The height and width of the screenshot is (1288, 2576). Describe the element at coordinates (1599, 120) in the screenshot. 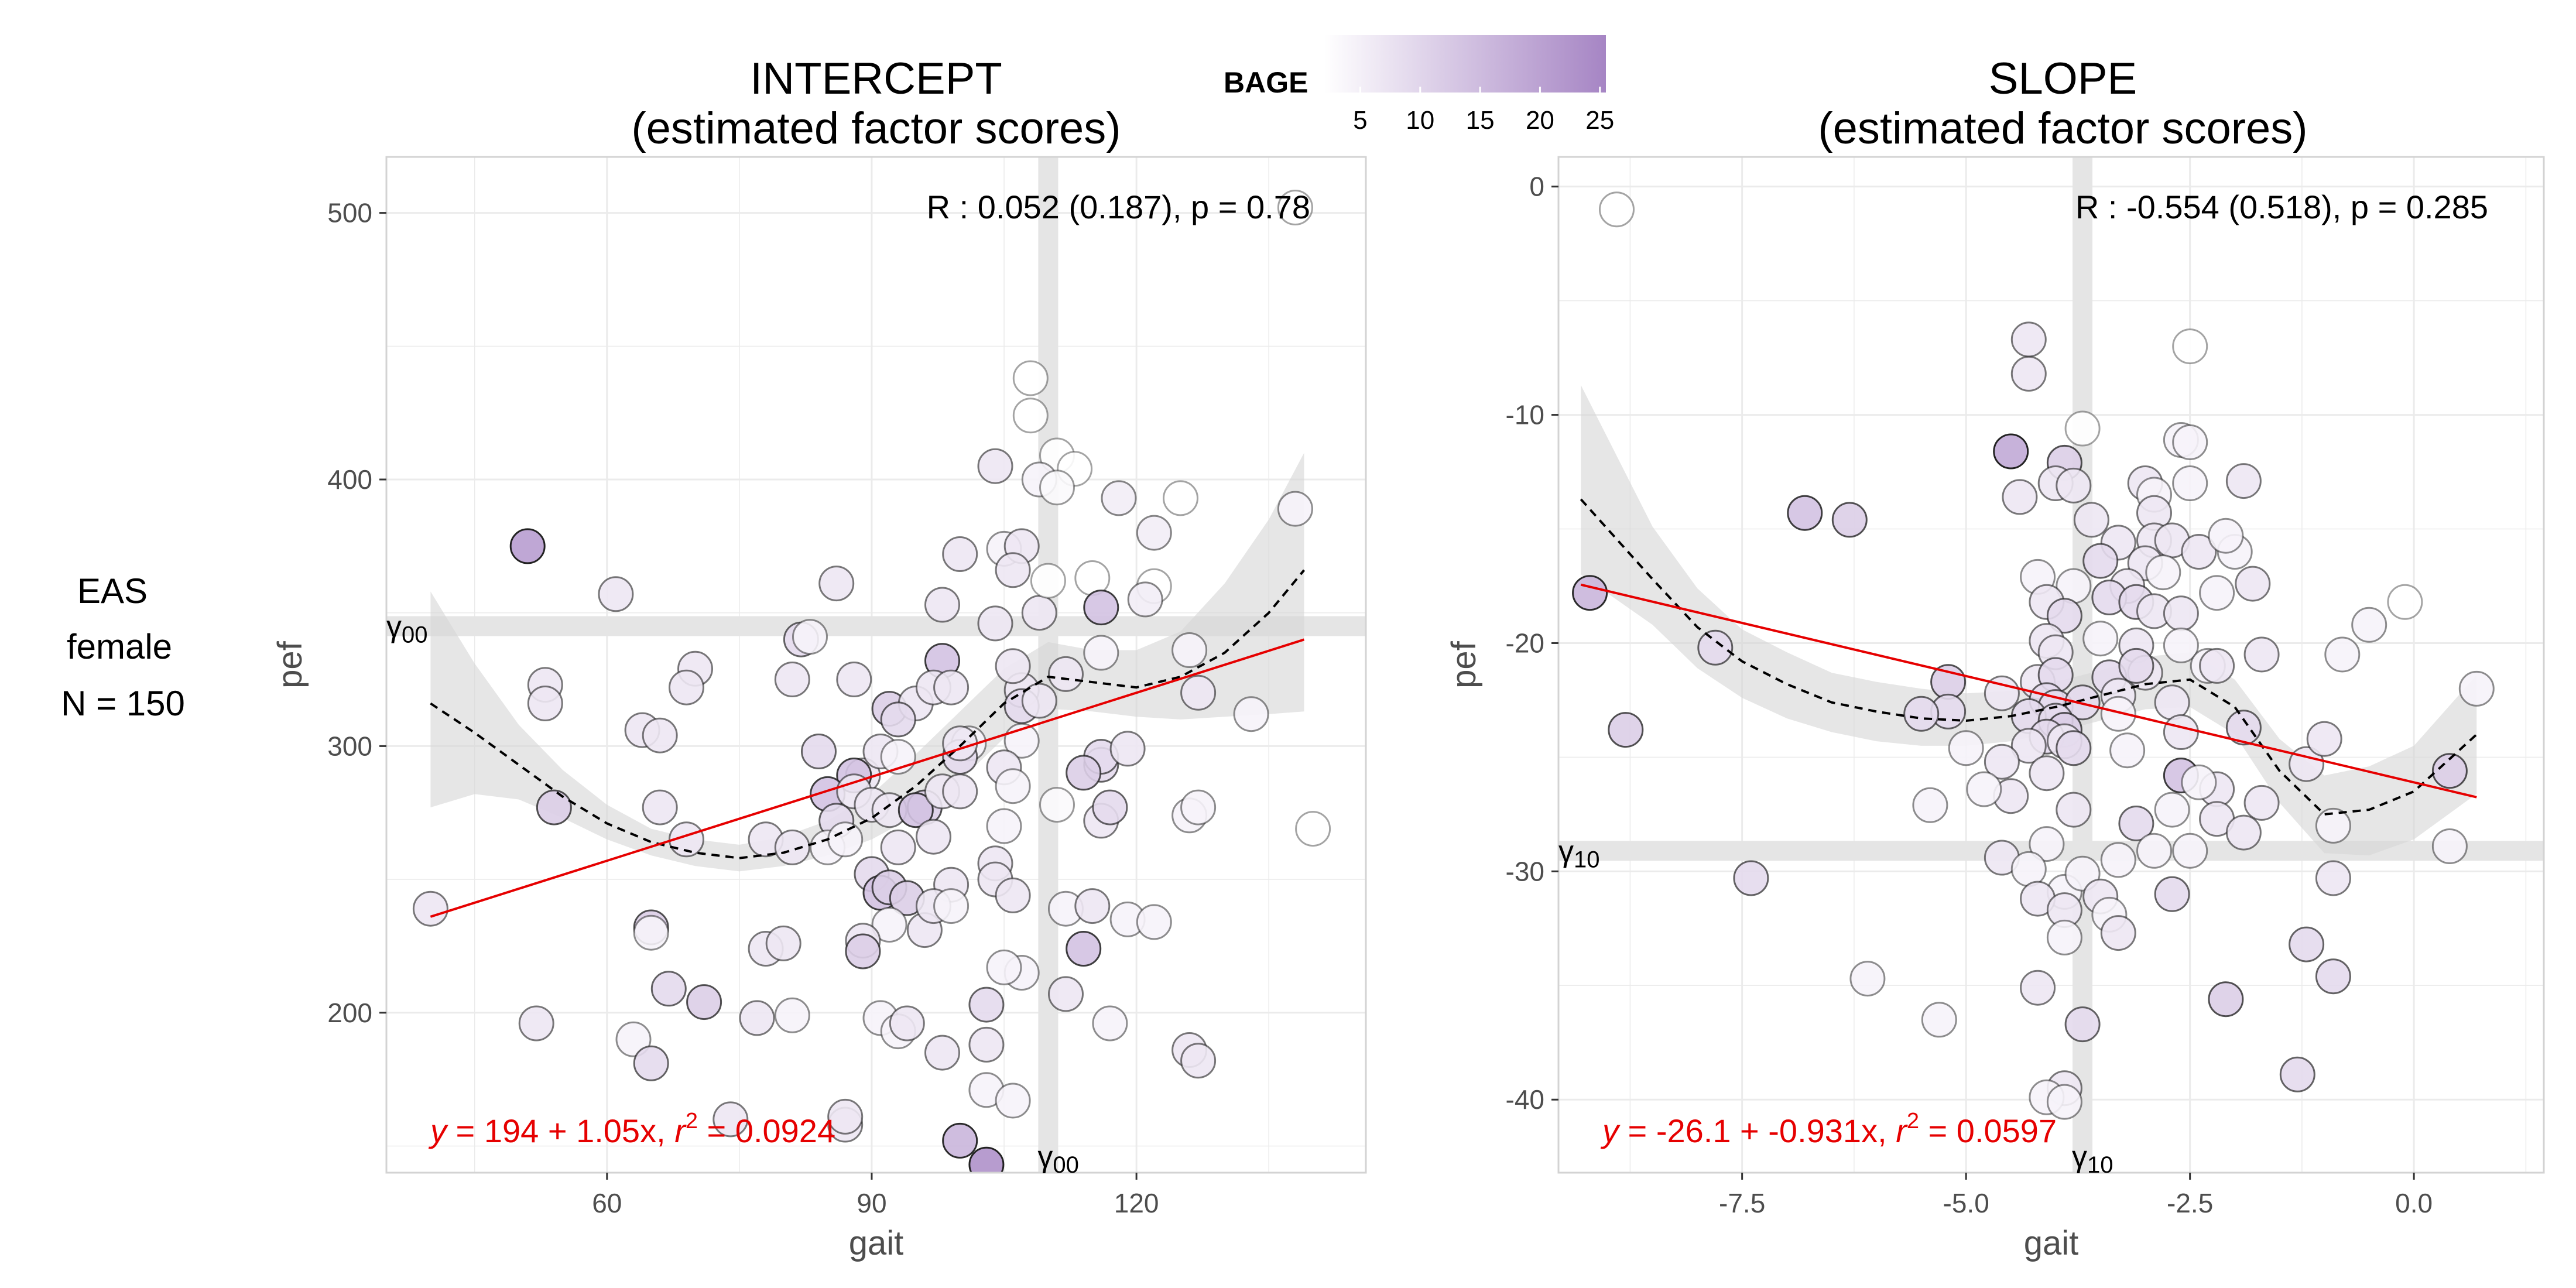

I see `legend-tick-label: 25` at that location.